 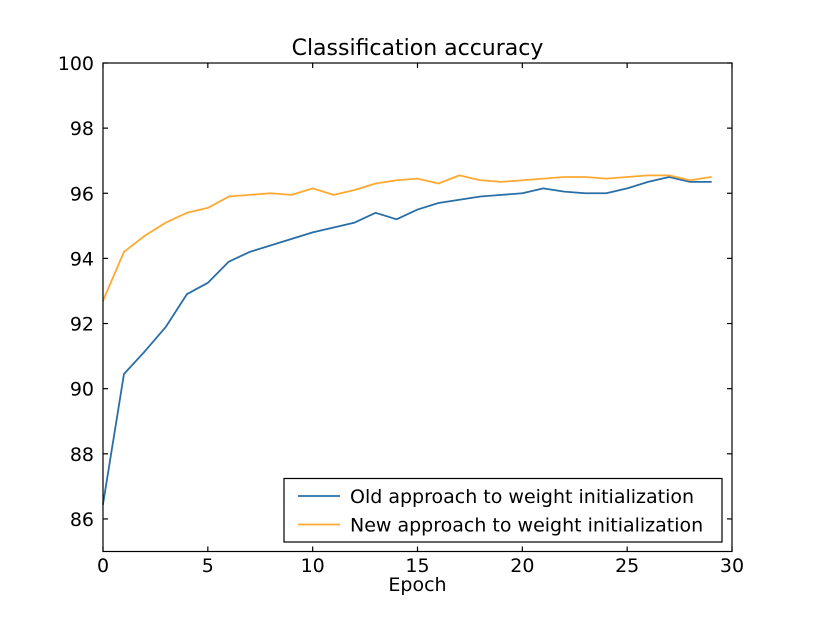 I want to click on y-tick-label: 90, so click(x=82, y=390).